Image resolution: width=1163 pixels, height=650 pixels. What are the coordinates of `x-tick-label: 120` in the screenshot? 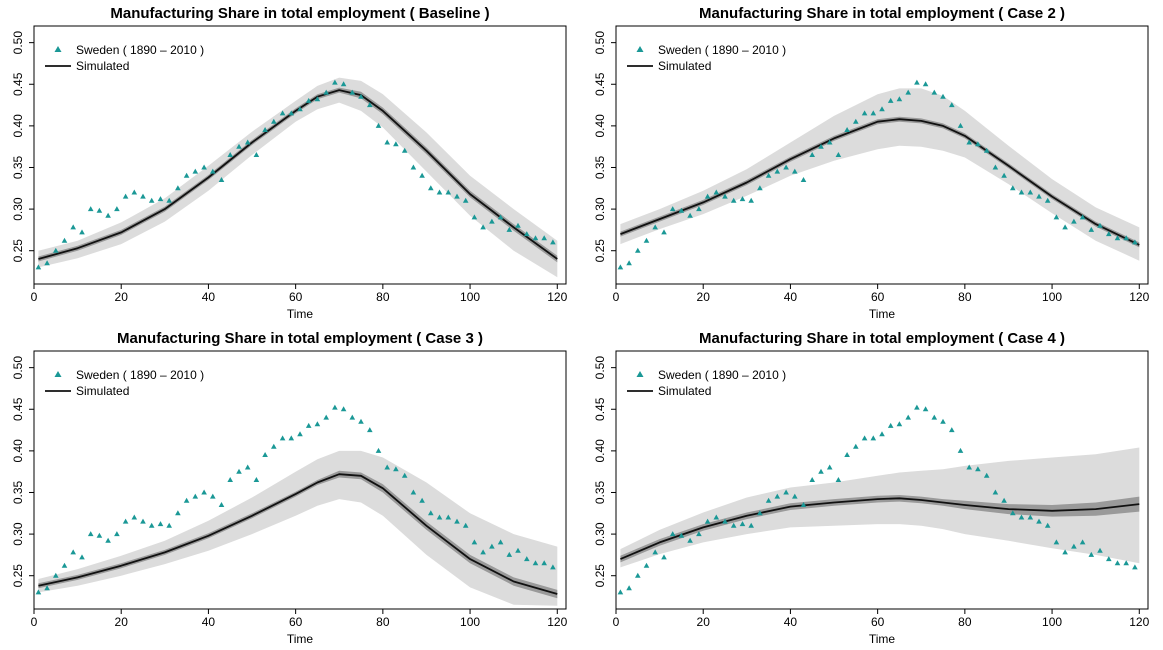 It's located at (557, 622).